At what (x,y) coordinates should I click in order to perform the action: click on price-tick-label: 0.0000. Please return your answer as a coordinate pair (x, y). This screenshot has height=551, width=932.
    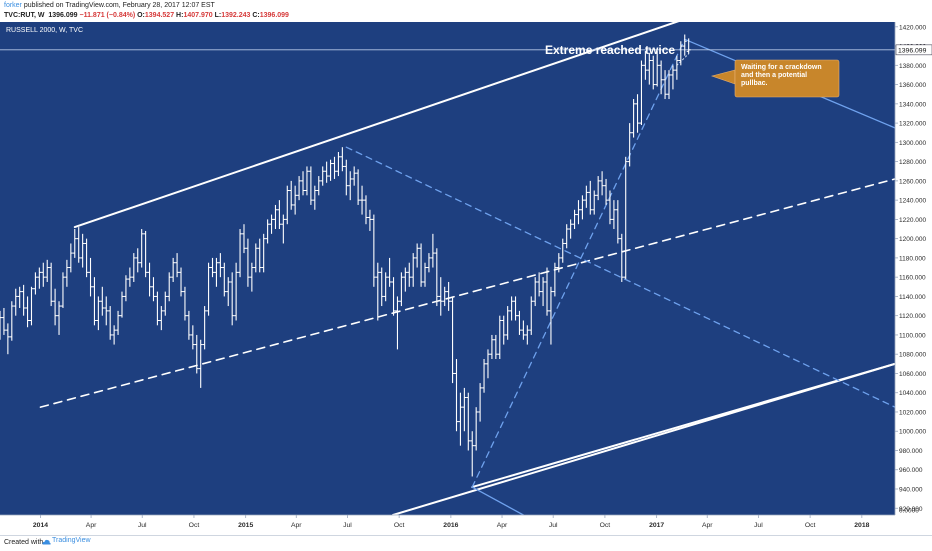
    Looking at the image, I should click on (909, 511).